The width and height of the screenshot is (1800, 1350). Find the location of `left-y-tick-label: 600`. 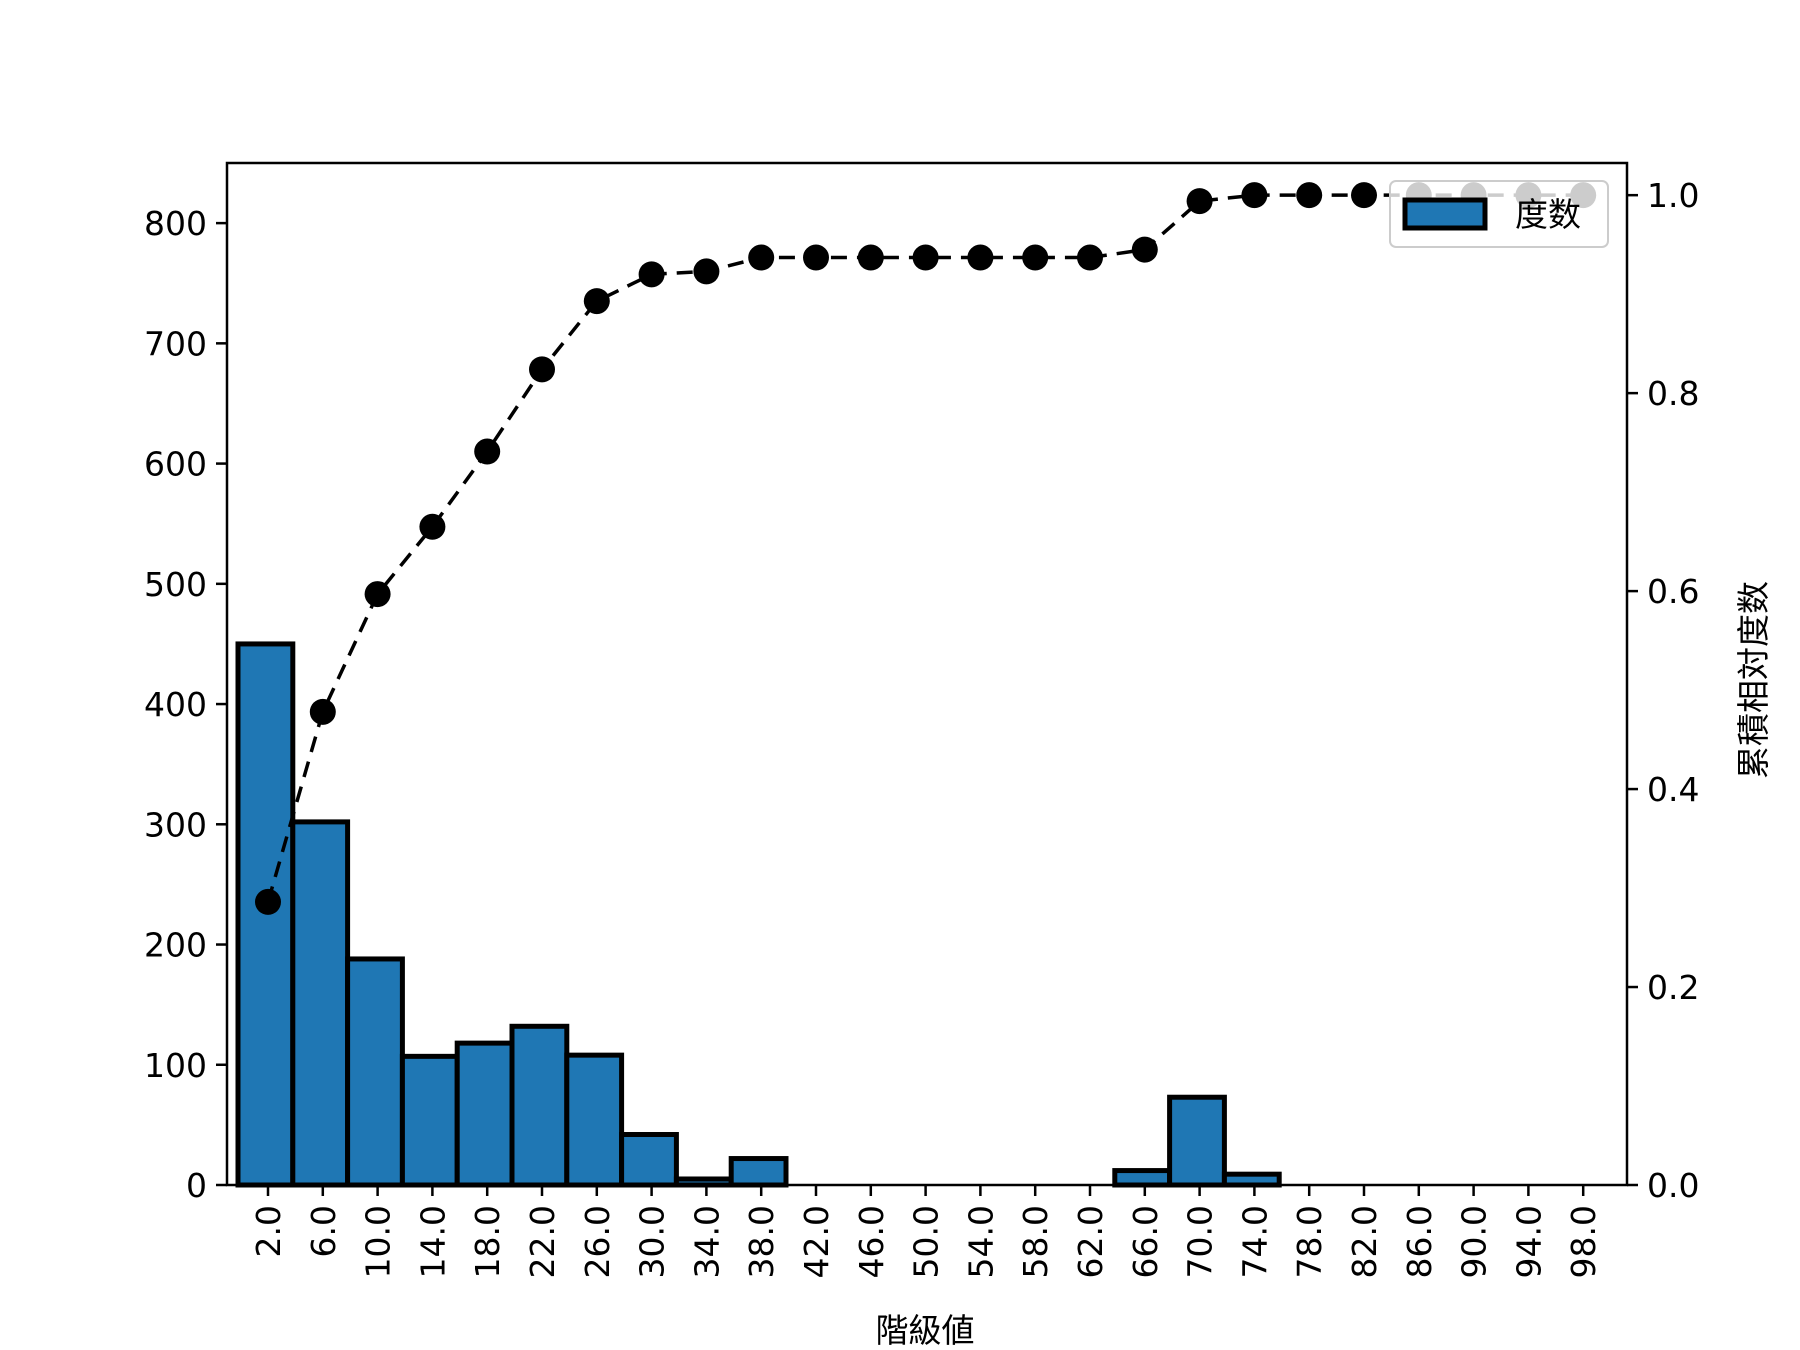

left-y-tick-label: 600 is located at coordinates (175, 464).